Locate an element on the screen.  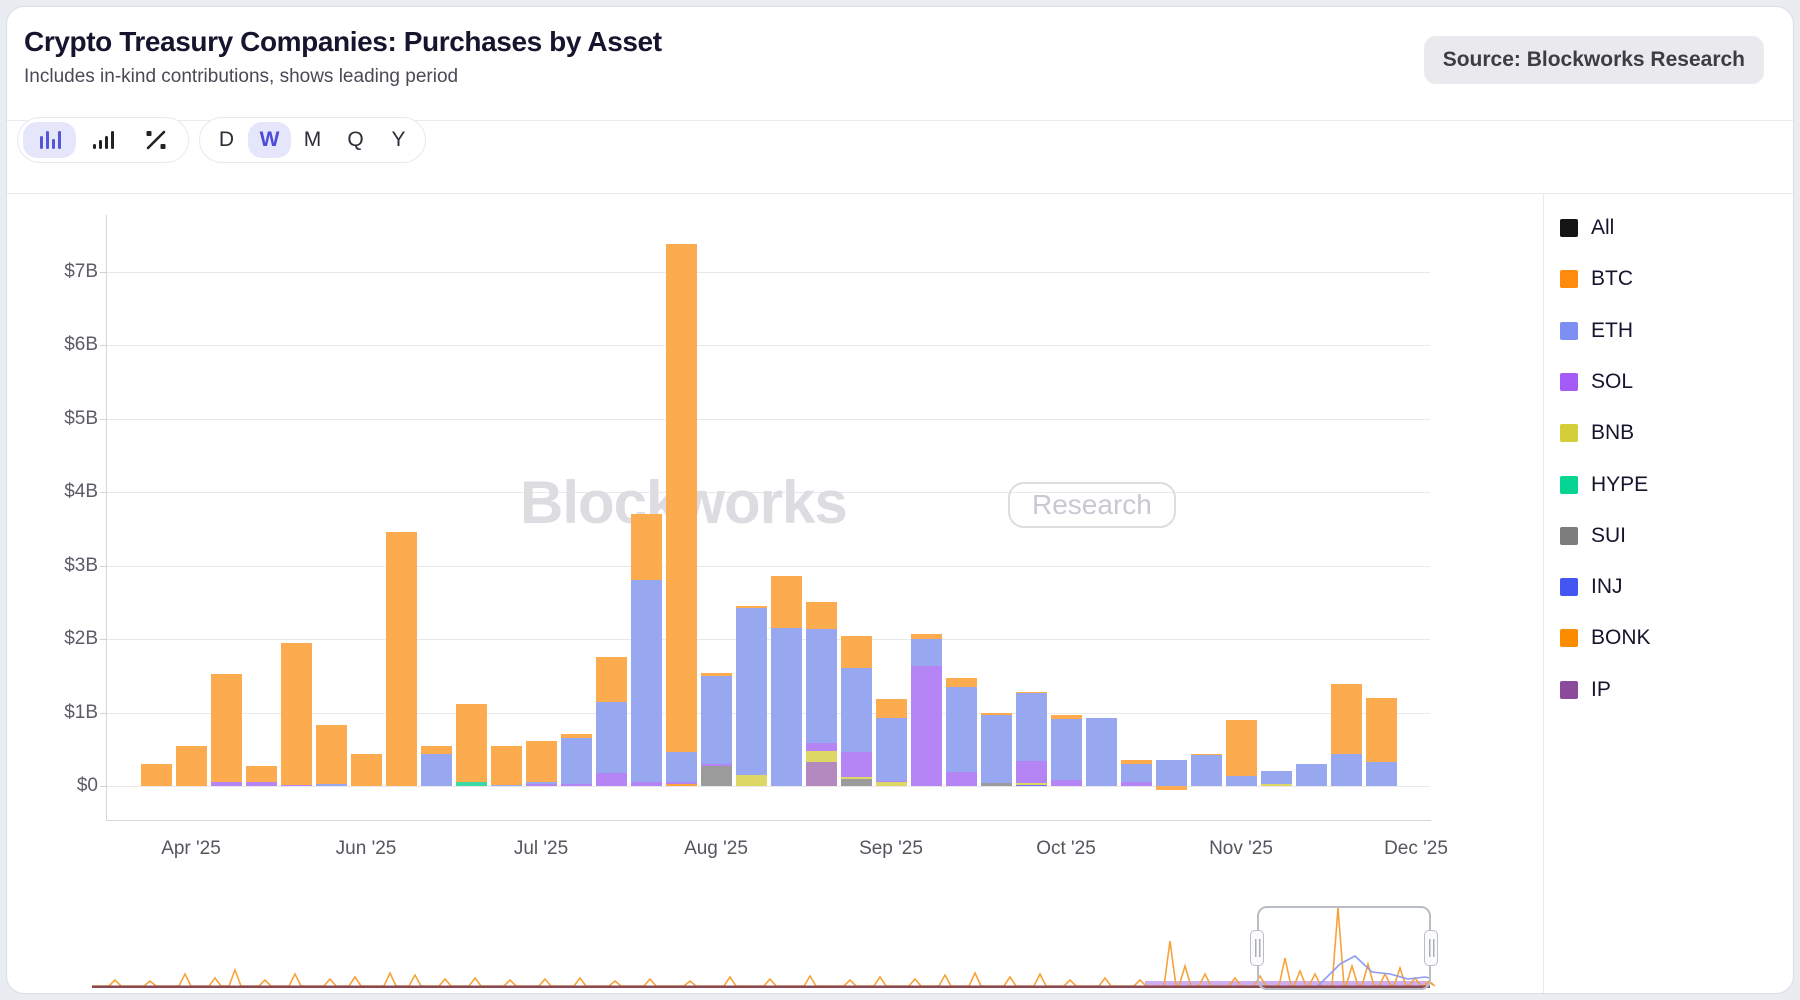
legend-item-ip: IP is located at coordinates (1585, 689).